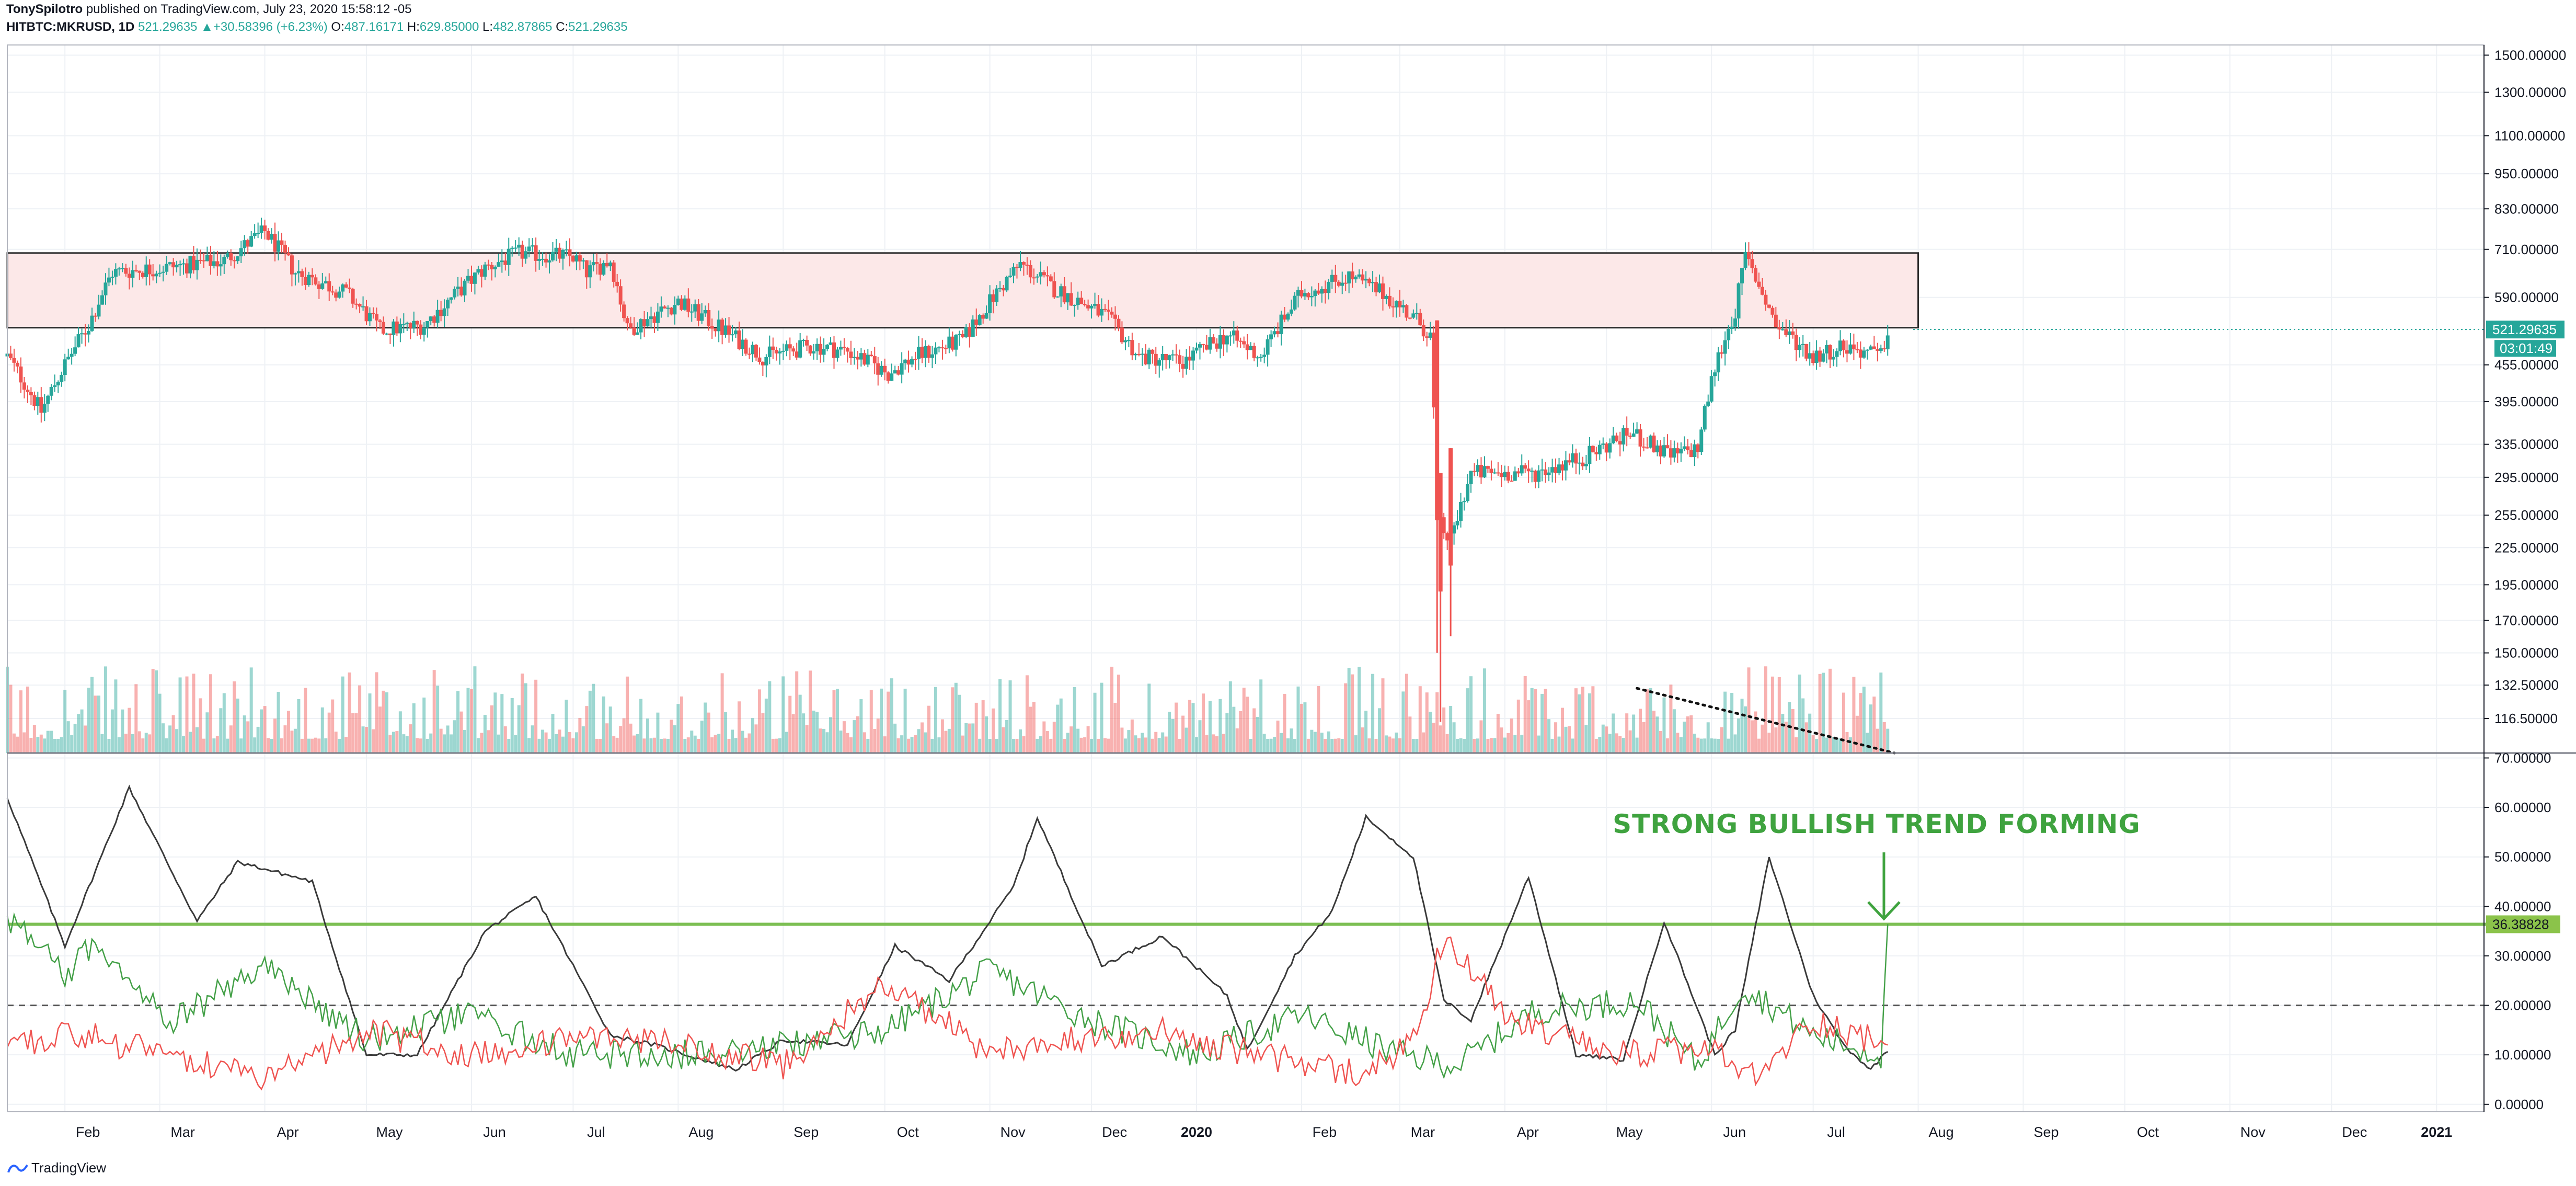  Describe the element at coordinates (962, 290) in the screenshot. I see `resistance-zone` at that location.